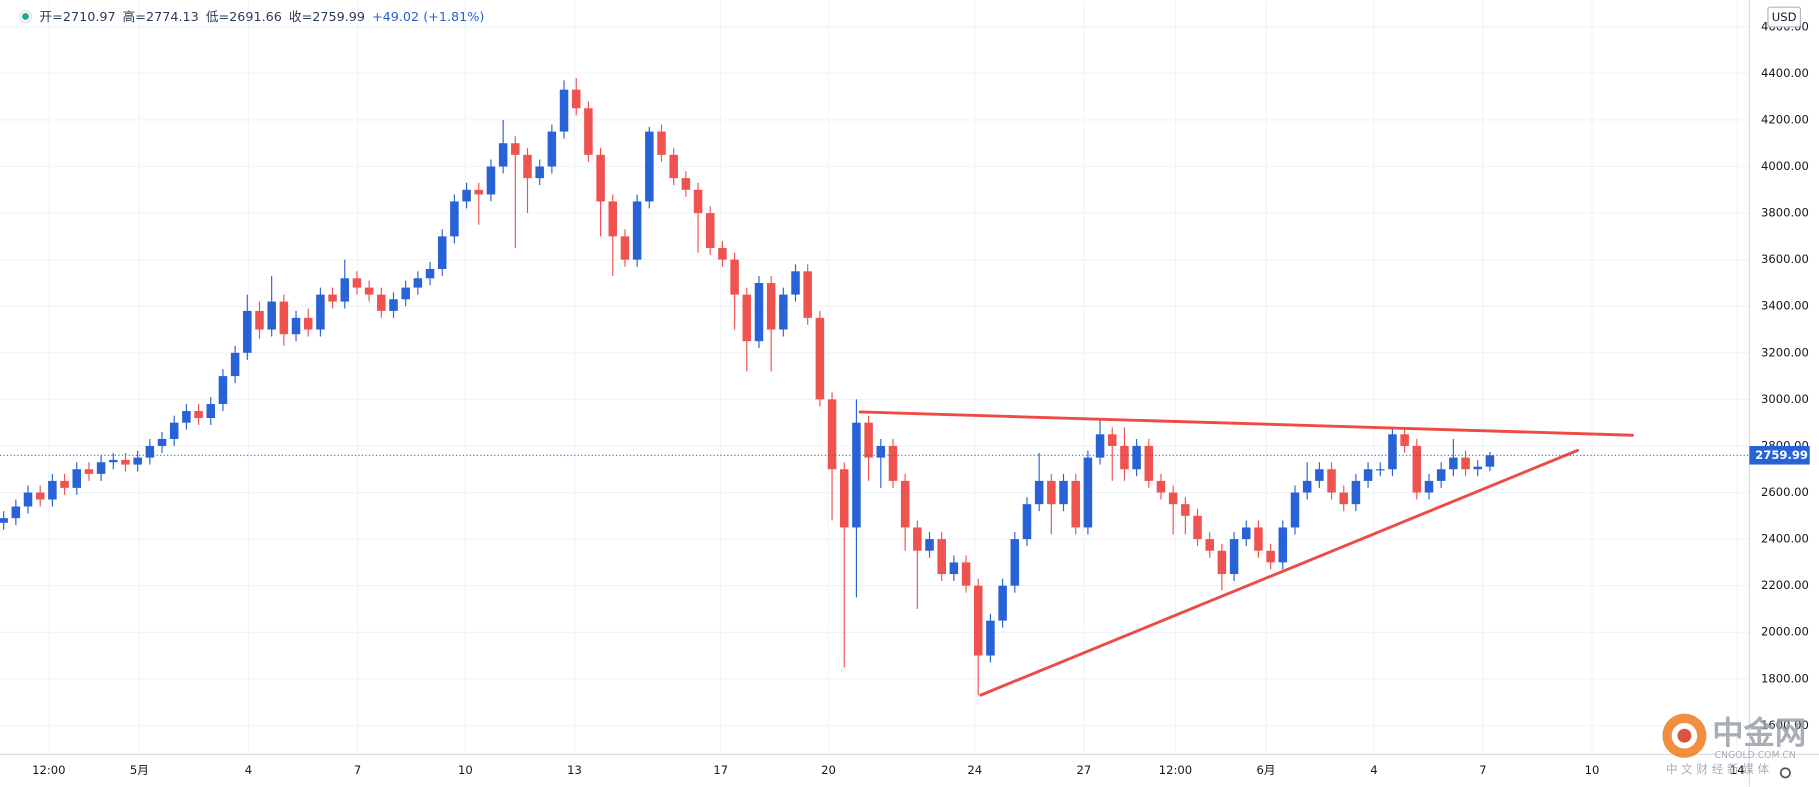  What do you see at coordinates (1785, 773) in the screenshot?
I see `settings-icon` at bounding box center [1785, 773].